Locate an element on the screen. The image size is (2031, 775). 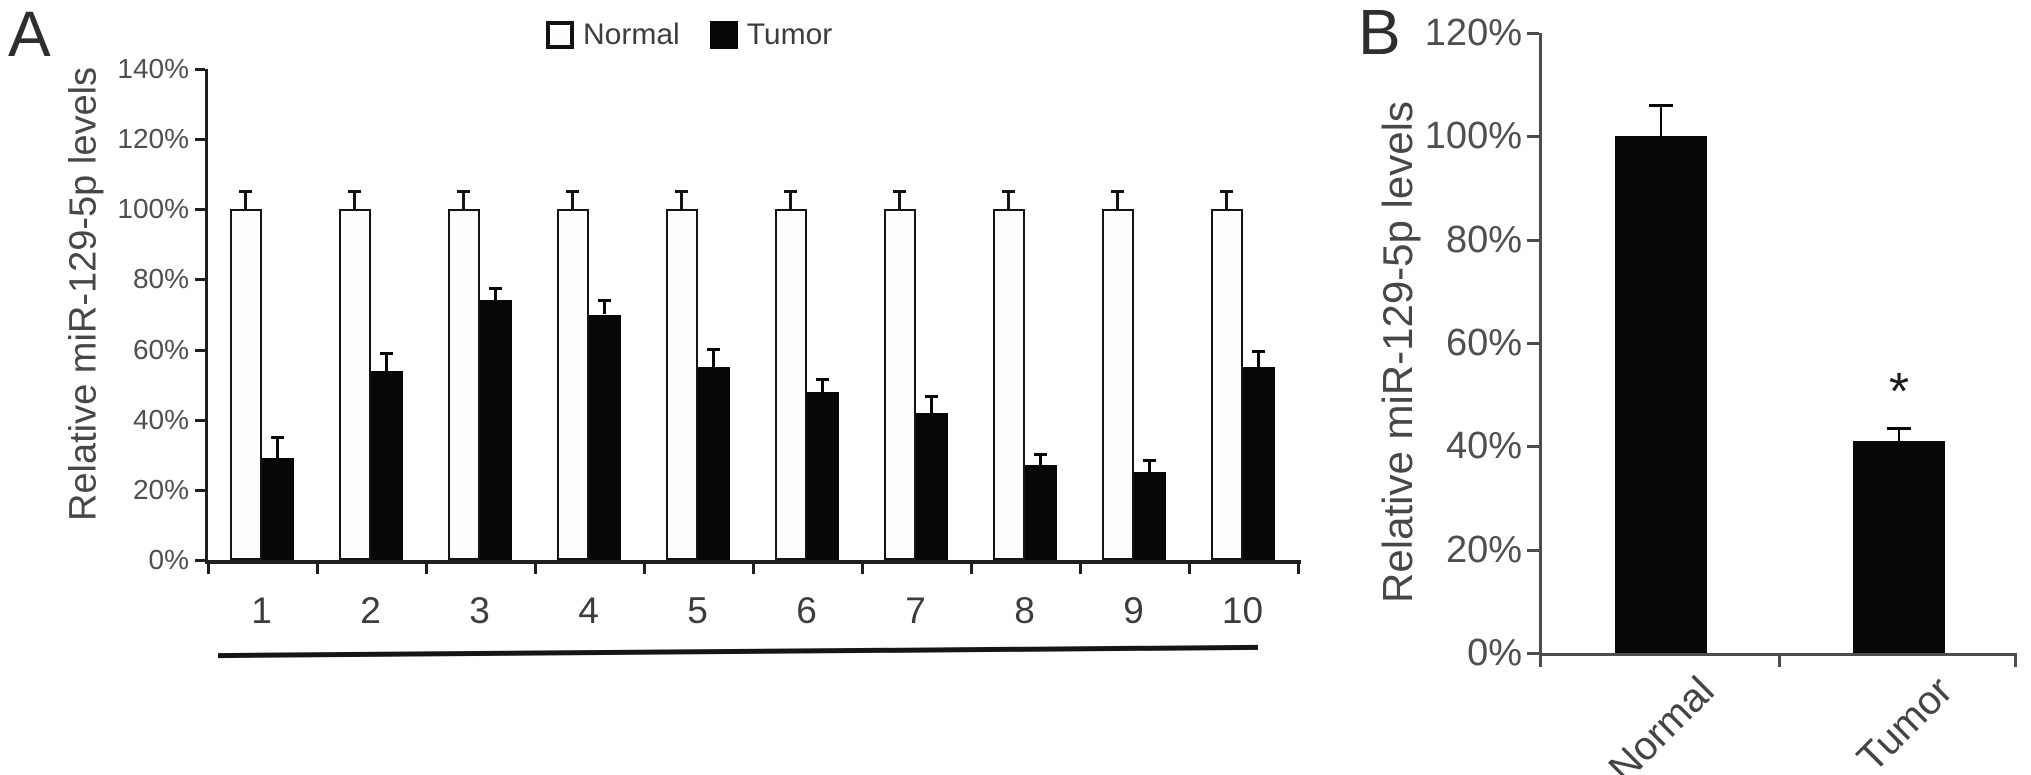
panel-a-letter: A is located at coordinates (29, 35).